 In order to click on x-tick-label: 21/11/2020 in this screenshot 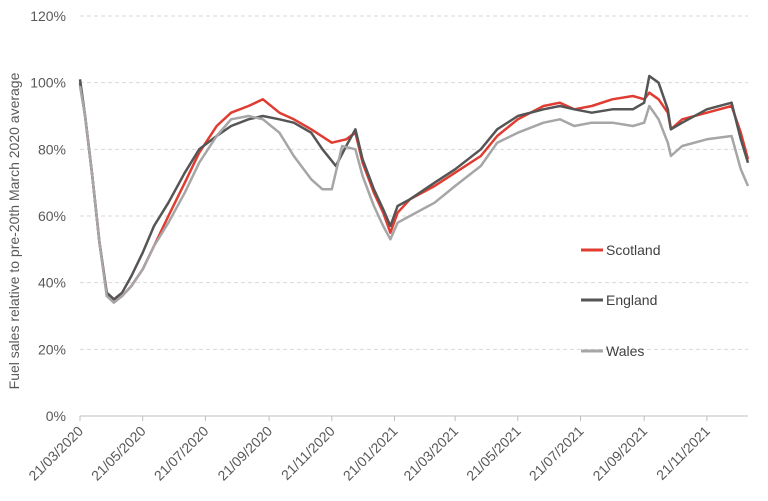, I will do `click(308, 453)`.